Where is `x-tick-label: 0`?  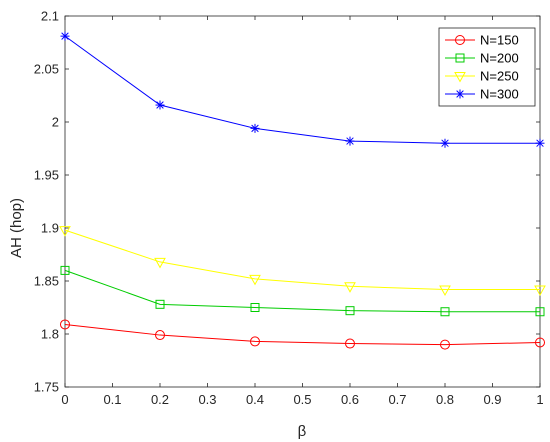
x-tick-label: 0 is located at coordinates (64, 399).